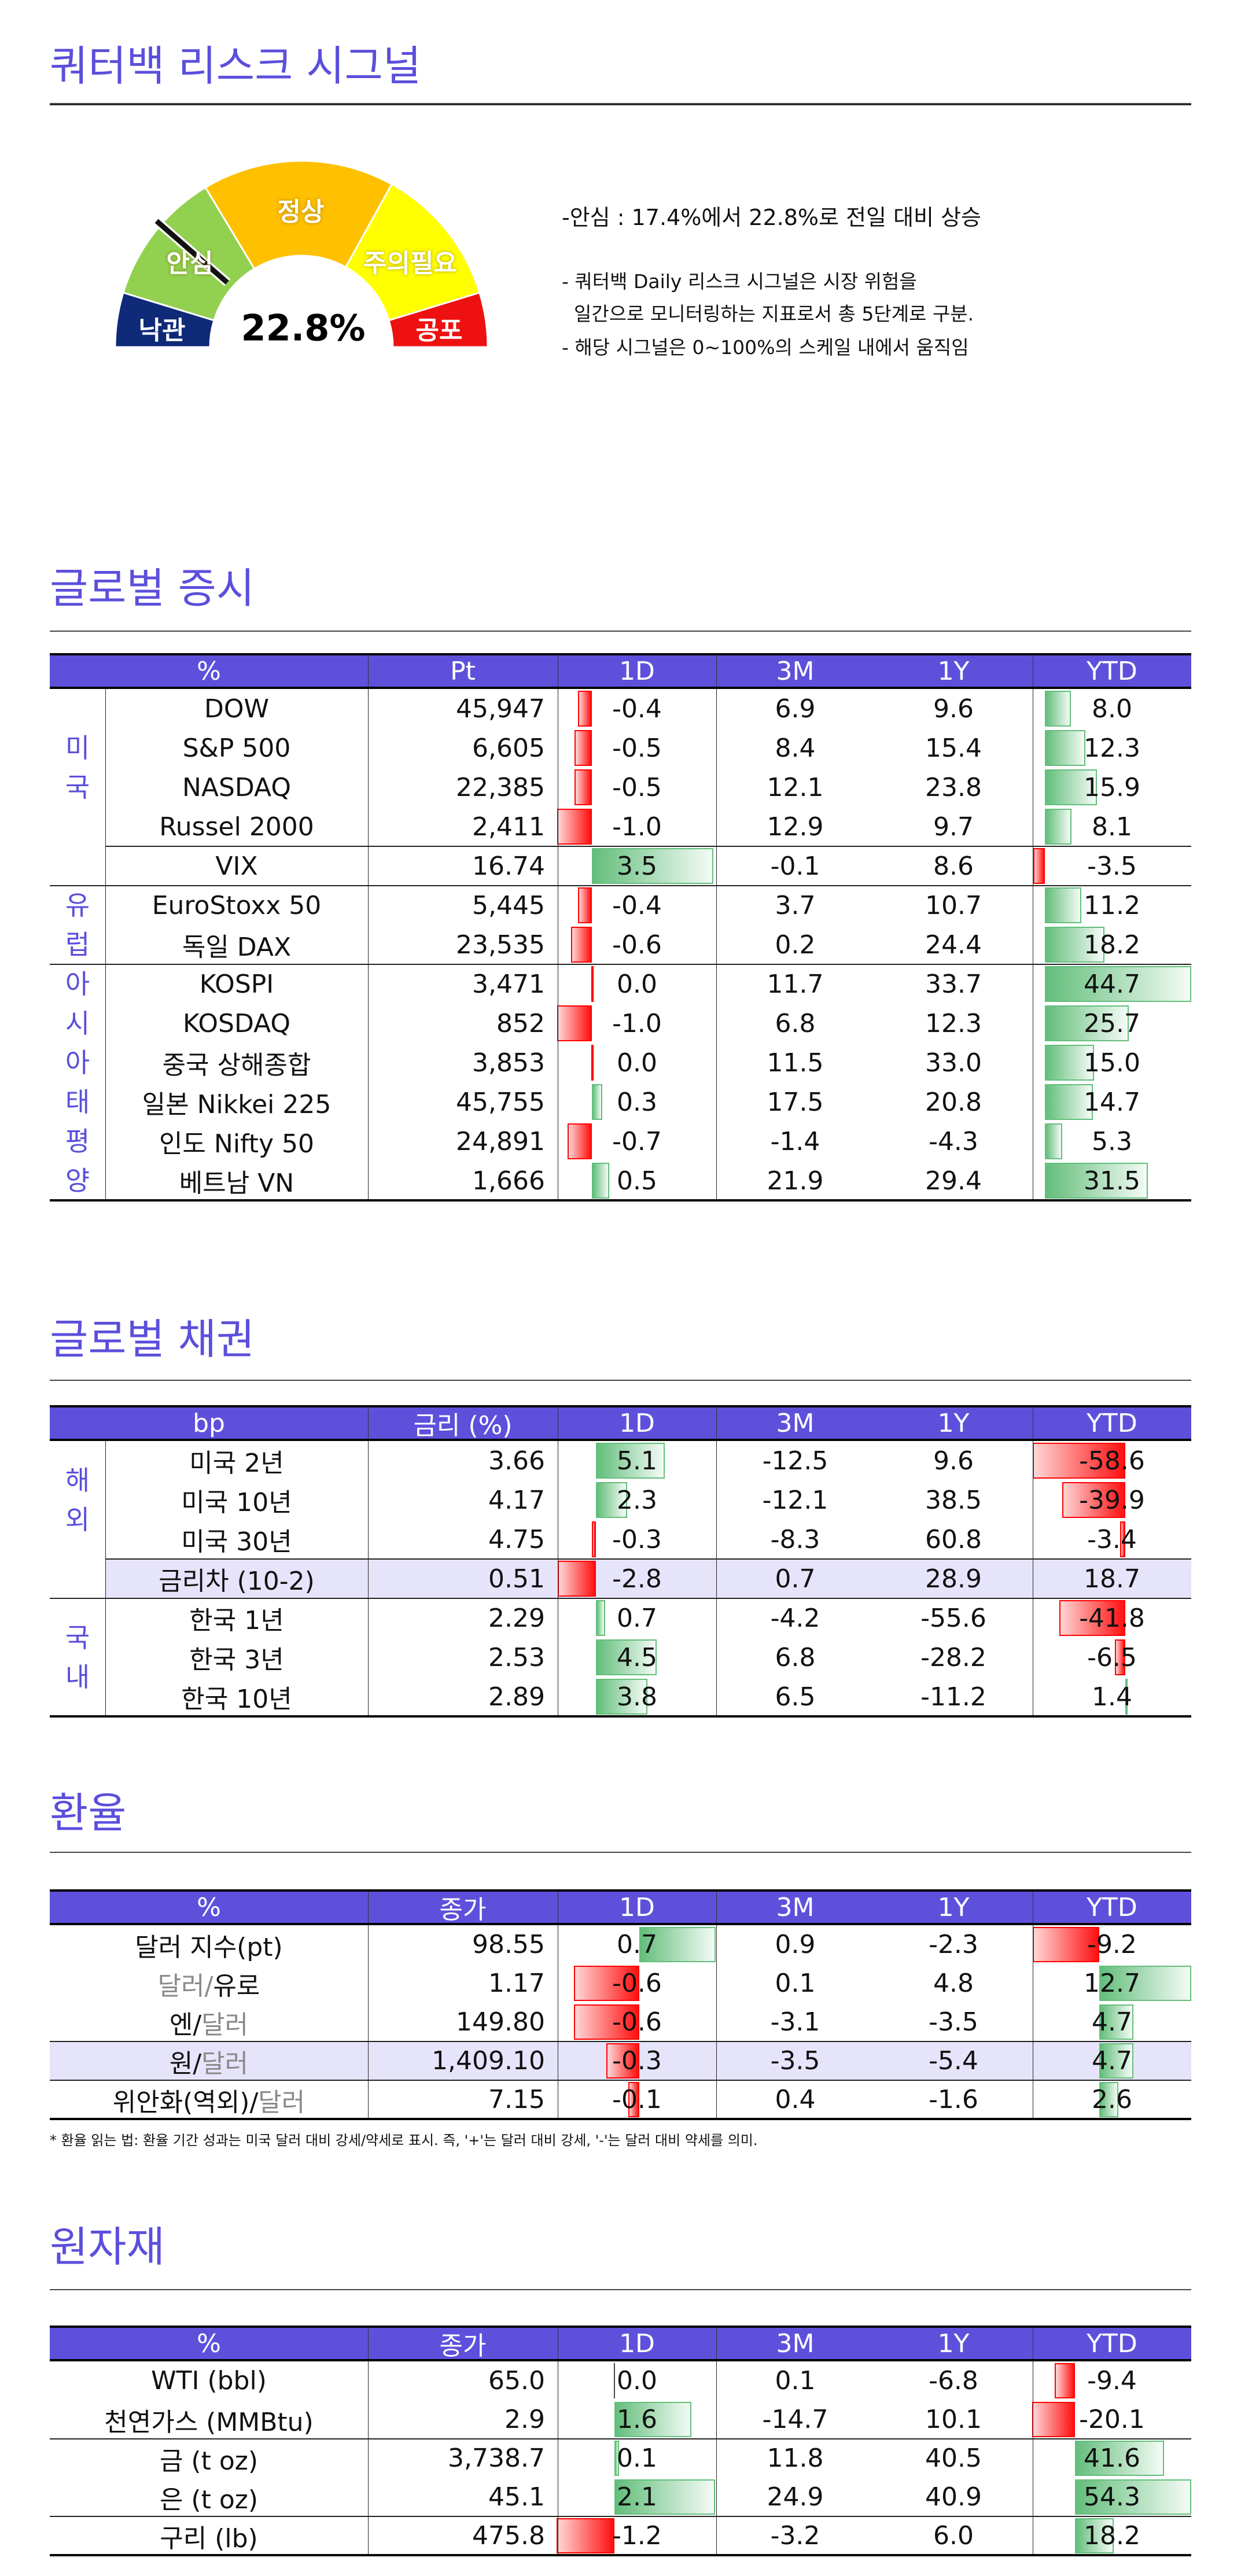 The image size is (1241, 2576). I want to click on row-m3: 11.5, so click(795, 1063).